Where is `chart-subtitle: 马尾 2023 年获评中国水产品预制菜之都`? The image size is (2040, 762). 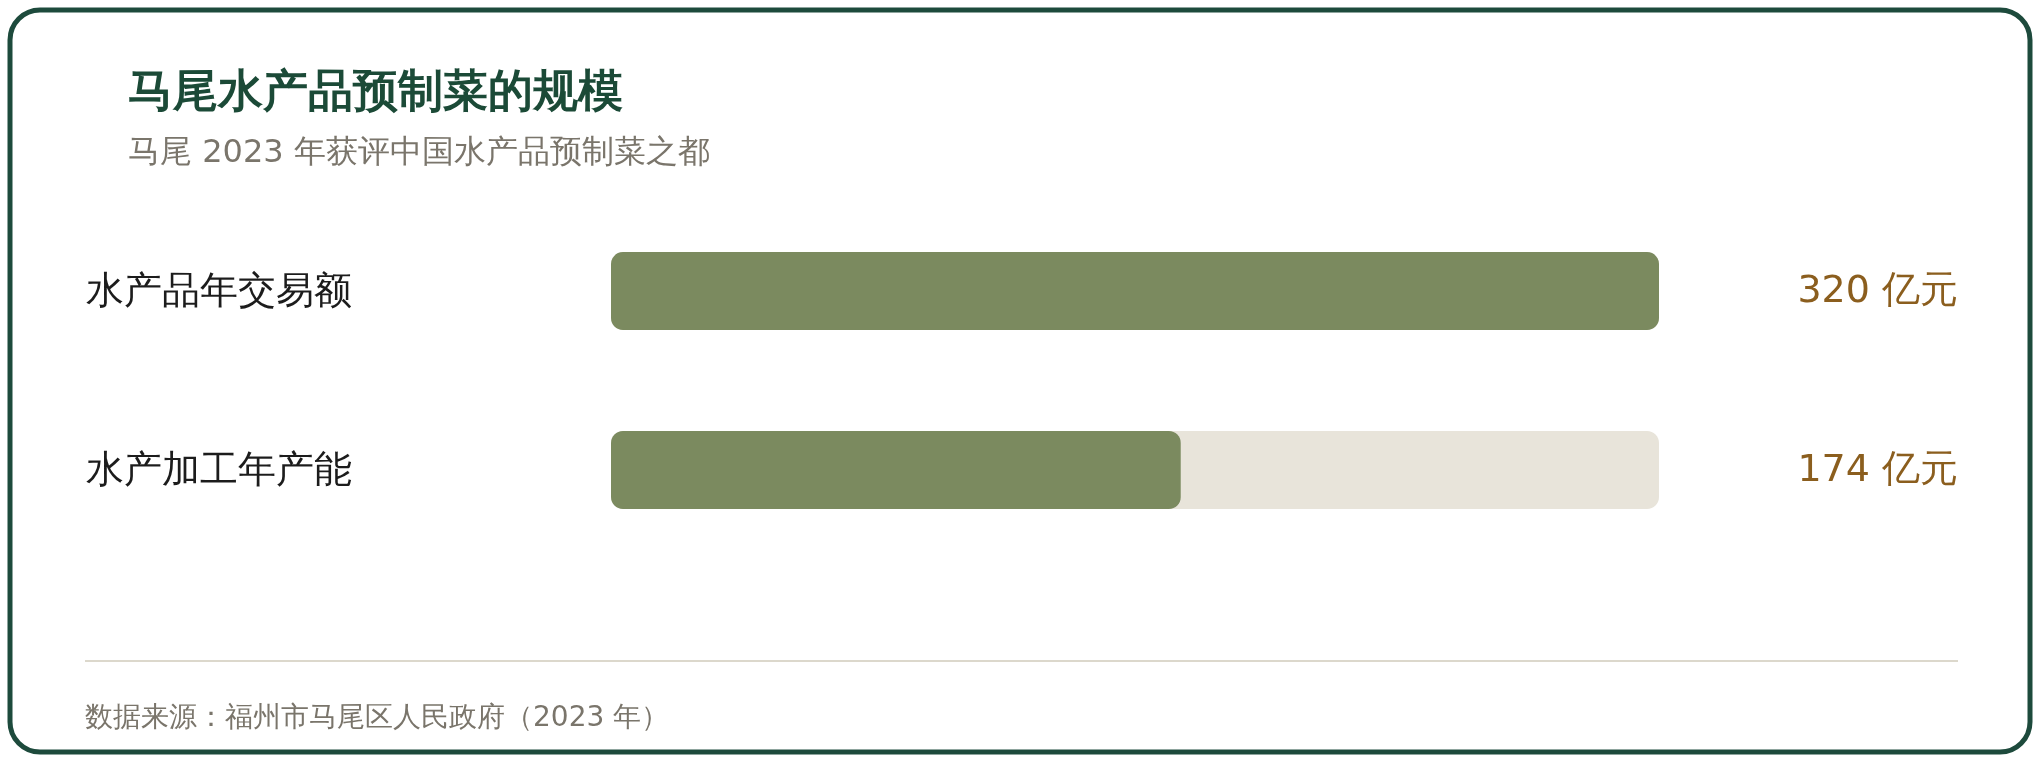
chart-subtitle: 马尾 2023 年获评中国水产品预制菜之都 is located at coordinates (419, 151).